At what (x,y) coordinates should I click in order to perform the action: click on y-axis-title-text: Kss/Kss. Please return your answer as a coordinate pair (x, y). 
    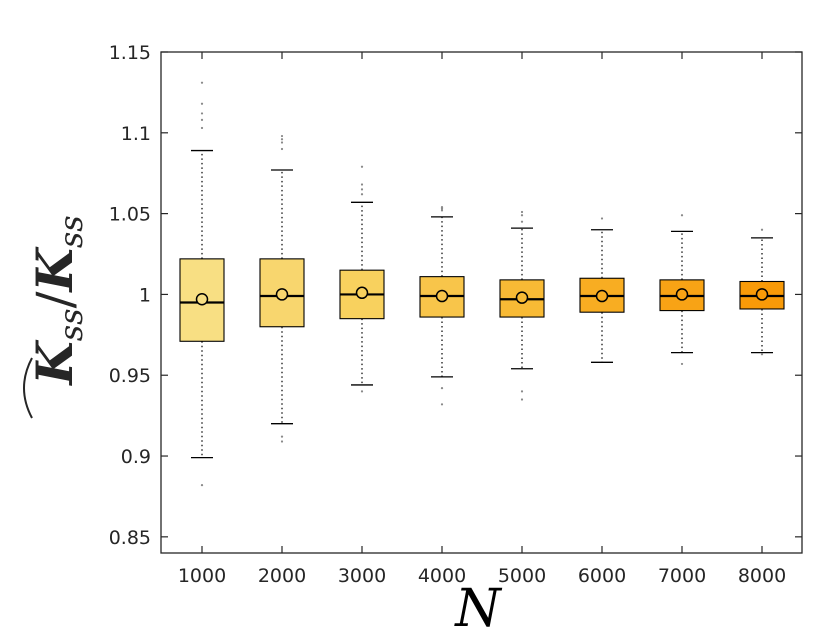
    Looking at the image, I should click on (57, 300).